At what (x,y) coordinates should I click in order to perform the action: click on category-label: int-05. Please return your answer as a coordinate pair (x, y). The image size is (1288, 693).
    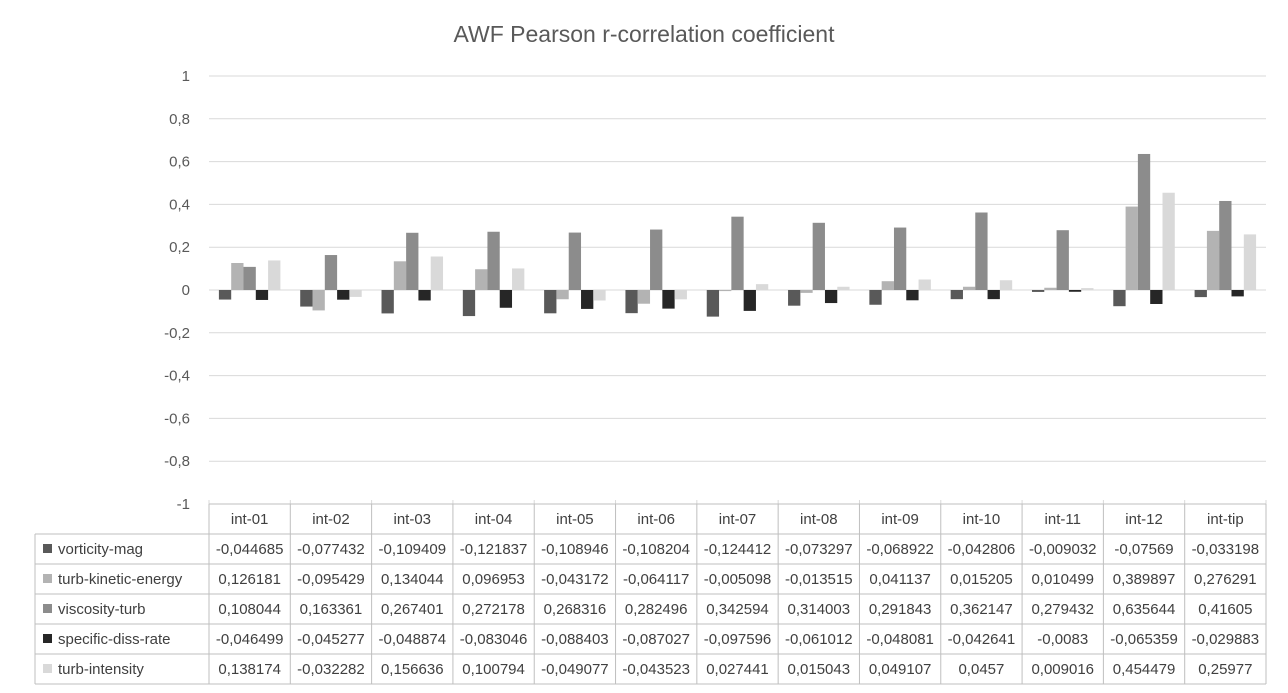
    Looking at the image, I should click on (575, 519).